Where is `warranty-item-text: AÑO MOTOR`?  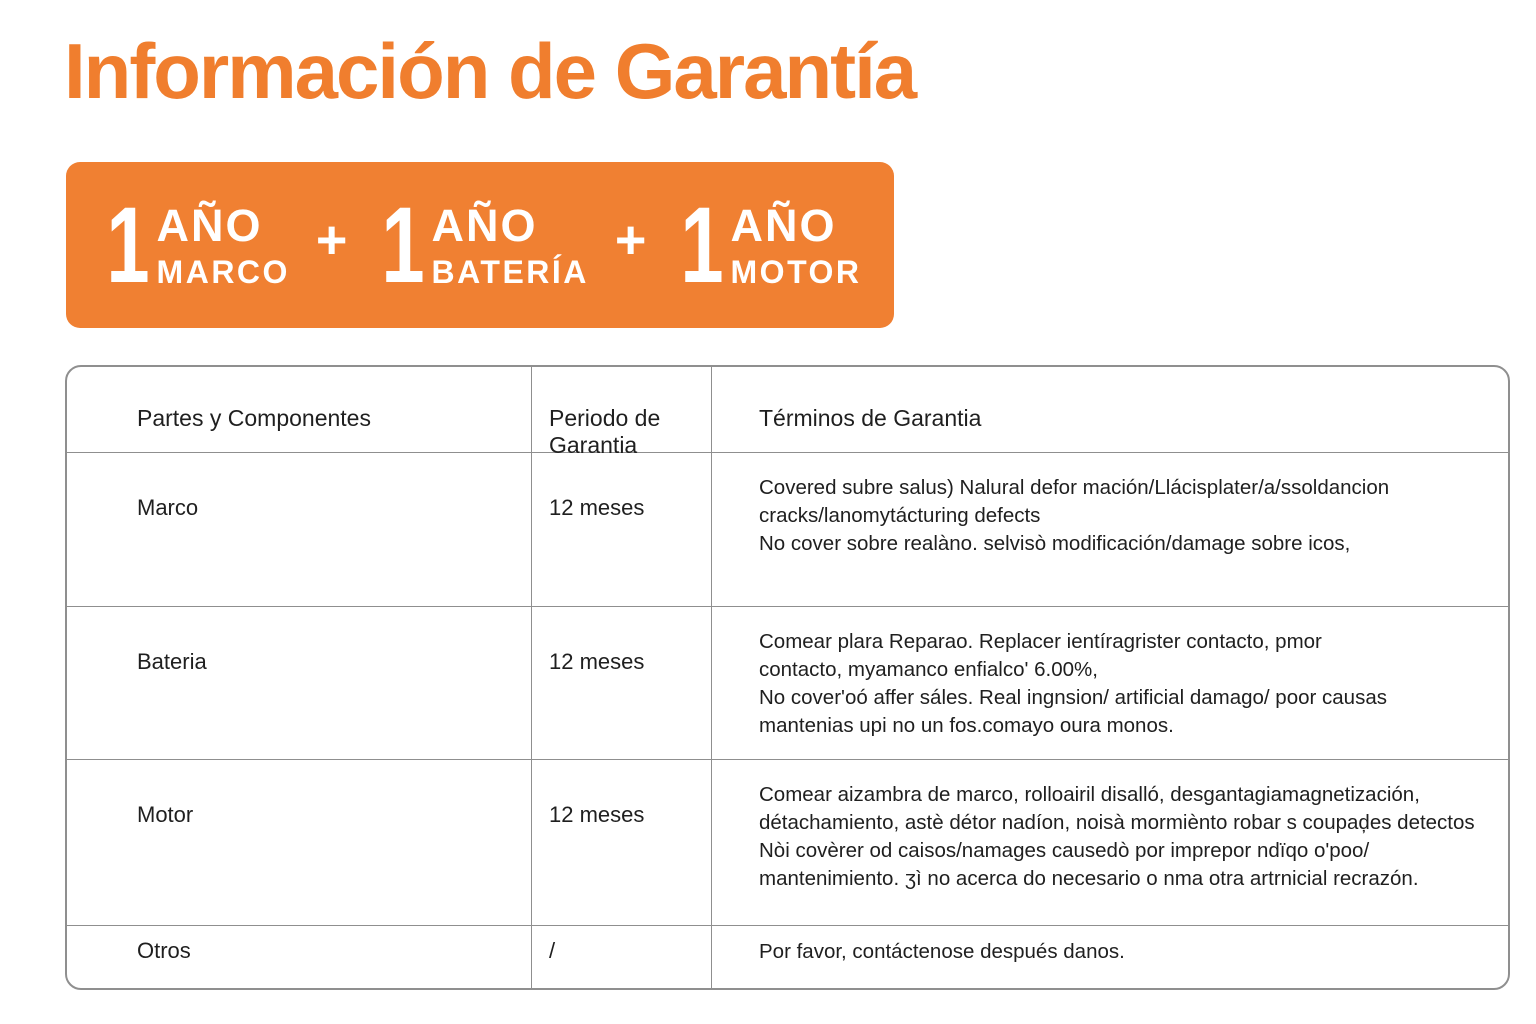 warranty-item-text: AÑO MOTOR is located at coordinates (796, 245).